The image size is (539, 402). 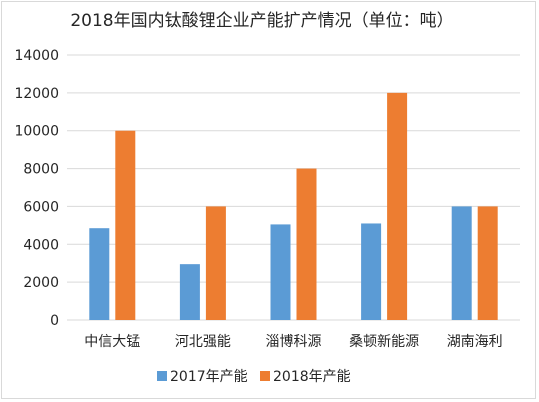 What do you see at coordinates (112, 342) in the screenshot?
I see `x-category-label: 中信大锰` at bounding box center [112, 342].